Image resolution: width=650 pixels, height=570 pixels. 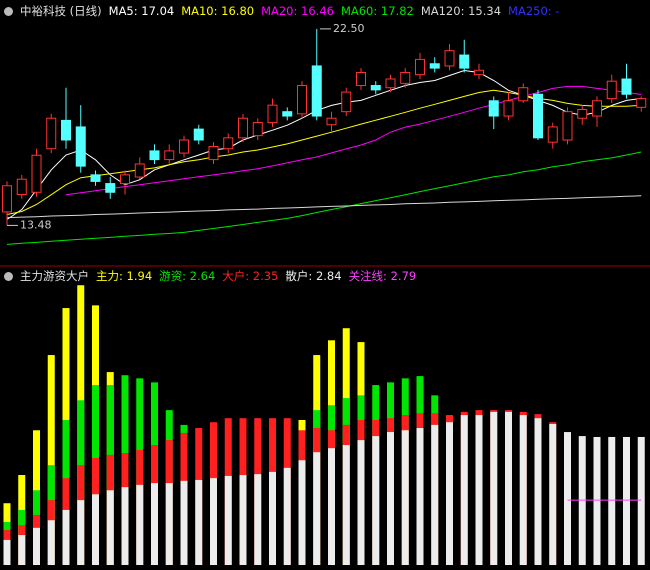 I want to click on legend-entry: 大户: 2.35, so click(x=250, y=276).